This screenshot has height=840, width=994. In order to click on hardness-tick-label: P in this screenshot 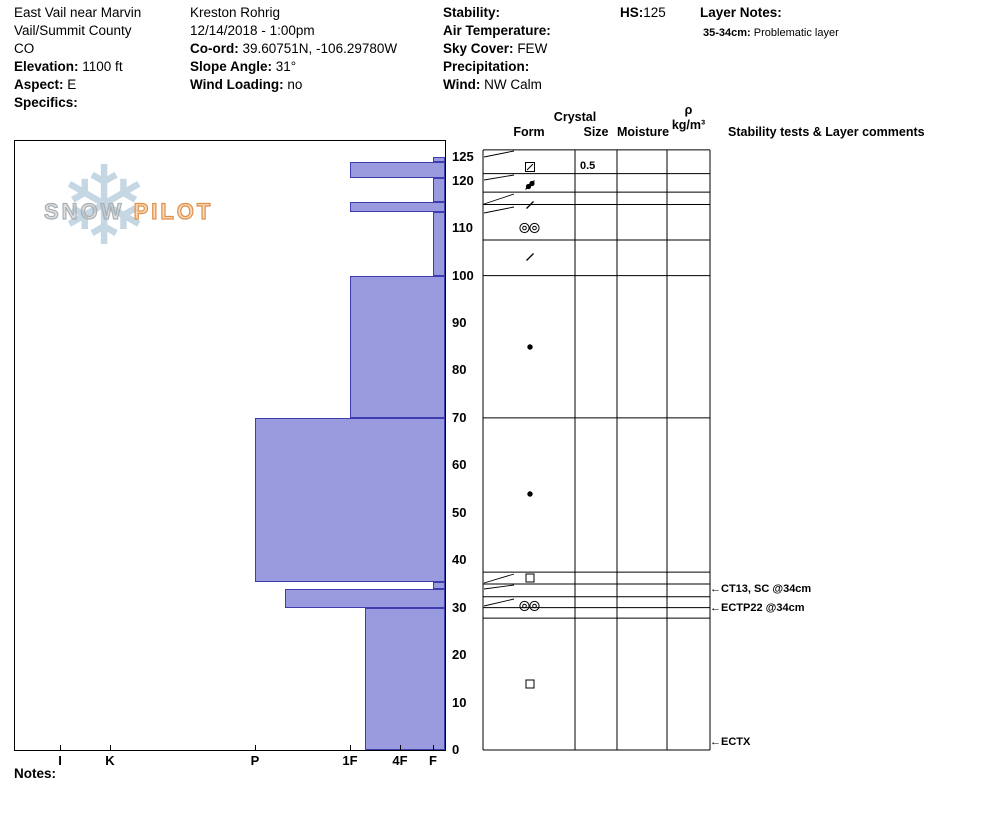, I will do `click(255, 760)`.